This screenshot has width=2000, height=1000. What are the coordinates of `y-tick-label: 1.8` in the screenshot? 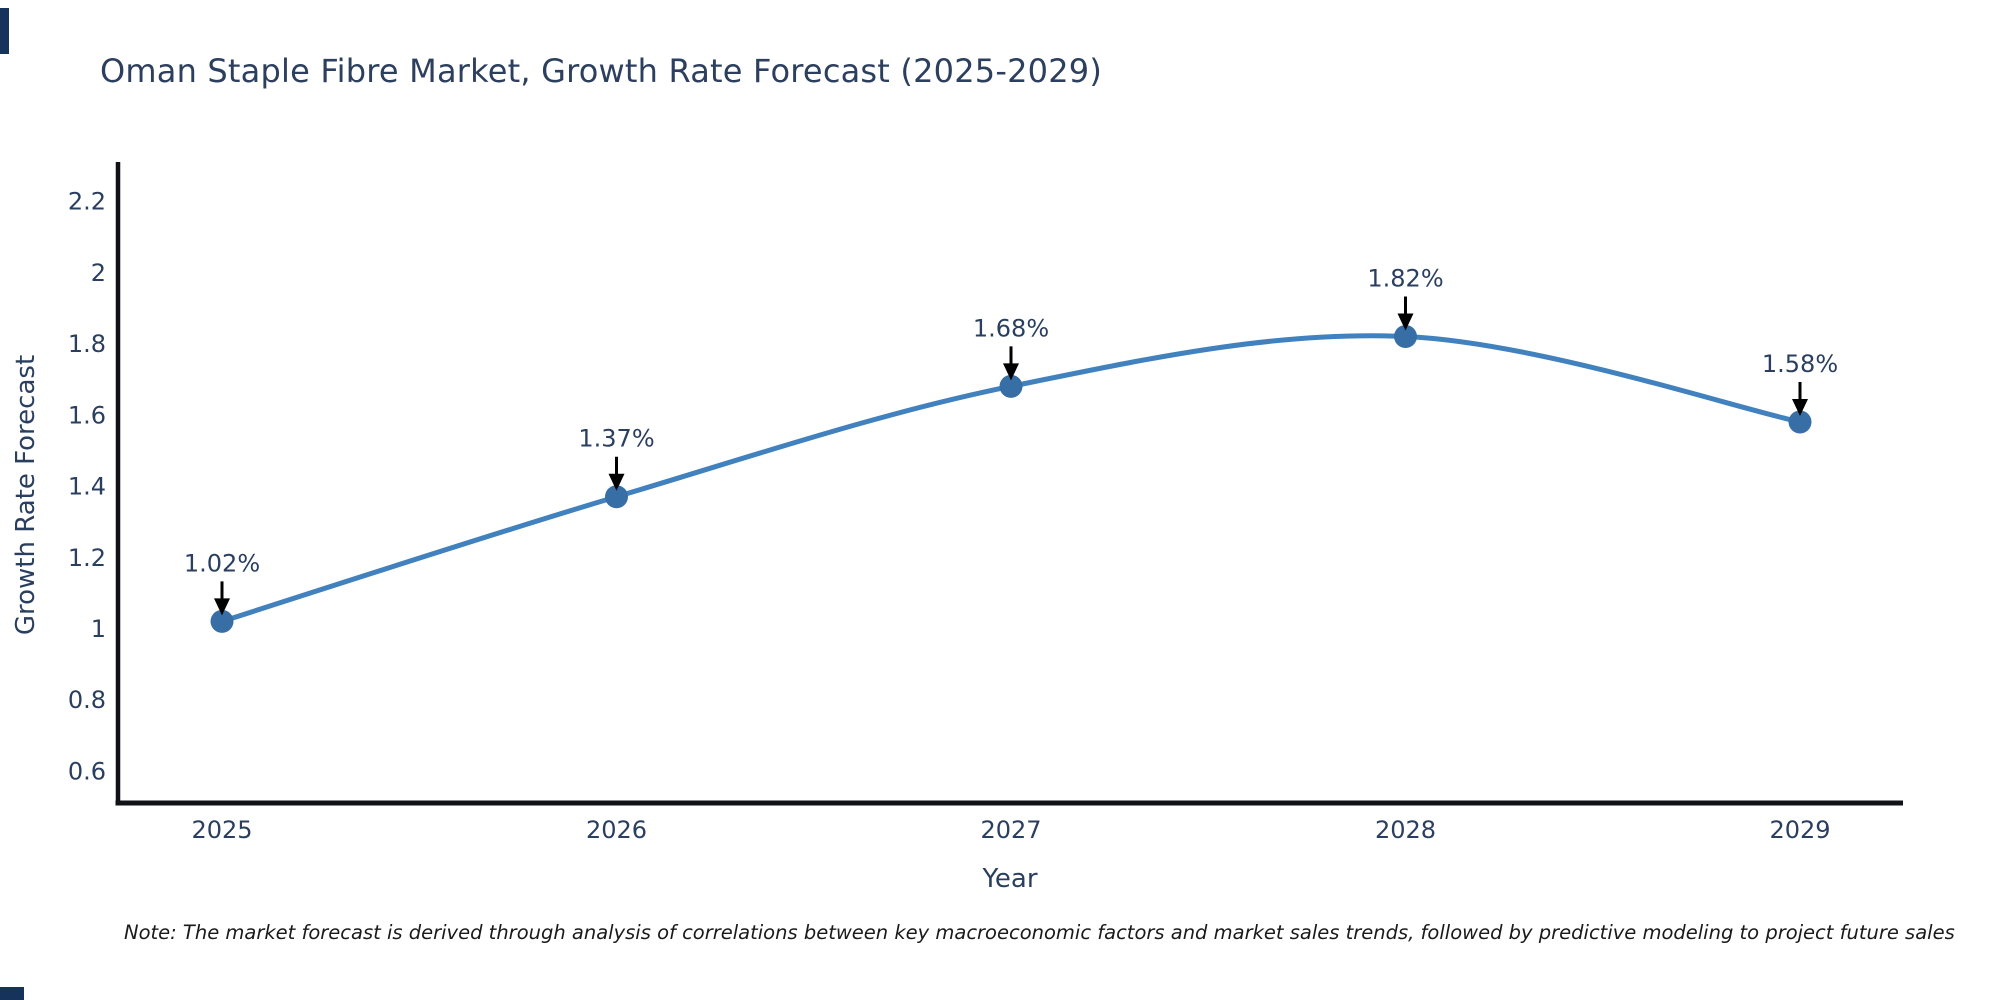 It's located at (87, 344).